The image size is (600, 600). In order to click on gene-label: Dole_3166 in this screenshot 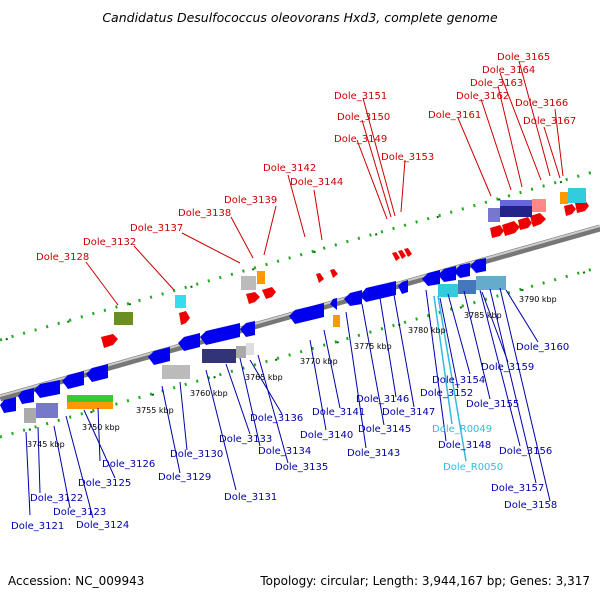, I will do `click(541, 103)`.